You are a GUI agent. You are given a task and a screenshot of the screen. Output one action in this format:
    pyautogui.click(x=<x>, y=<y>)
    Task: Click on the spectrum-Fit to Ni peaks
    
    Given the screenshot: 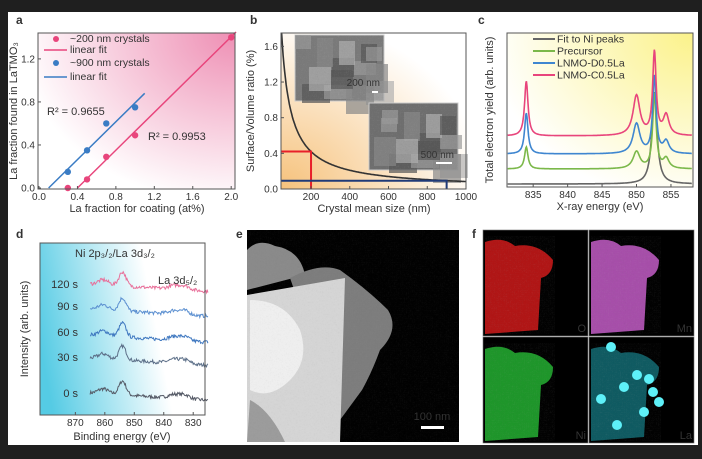 What is the action you would take?
    pyautogui.click(x=599, y=138)
    